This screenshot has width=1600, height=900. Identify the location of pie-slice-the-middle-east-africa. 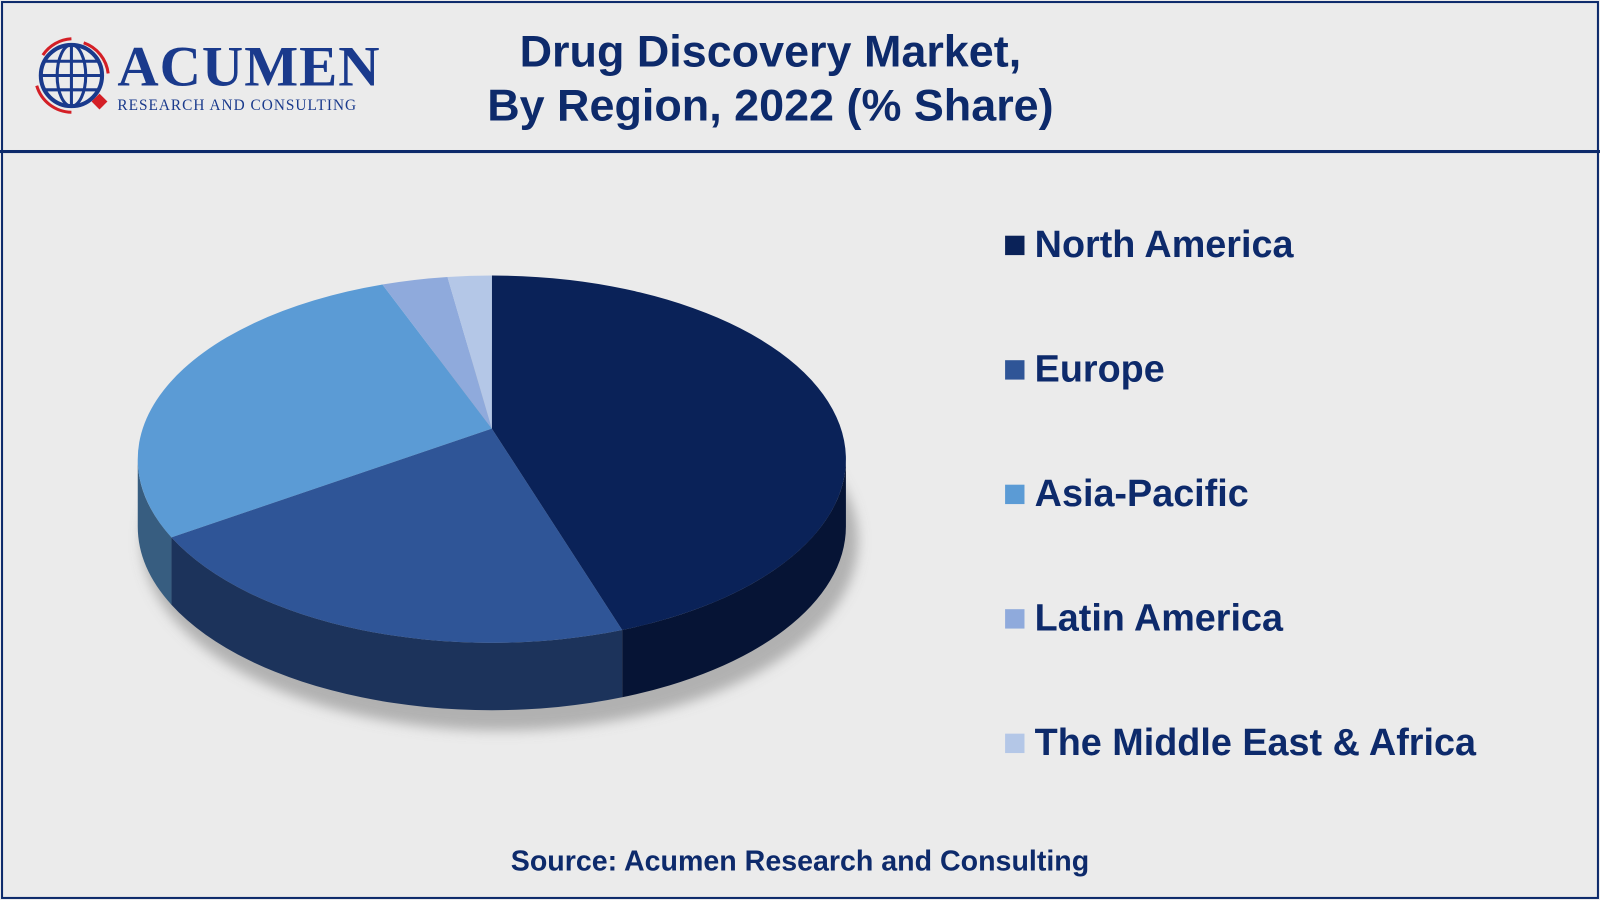
(469, 352).